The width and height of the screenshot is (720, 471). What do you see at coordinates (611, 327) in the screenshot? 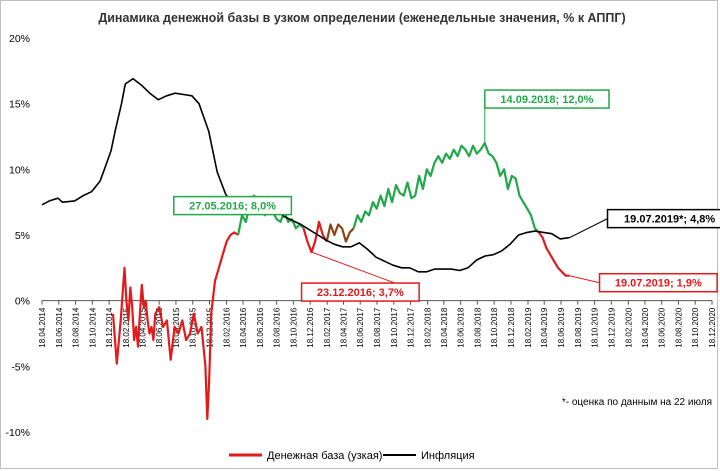
I see `x-tick-label: 18.12.2019` at bounding box center [611, 327].